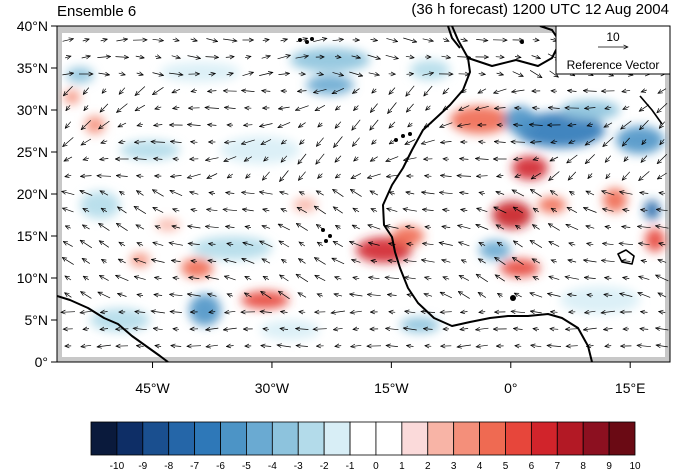 The image size is (673, 471). Describe the element at coordinates (376, 466) in the screenshot. I see `colorbar-tick-label: 0` at that location.